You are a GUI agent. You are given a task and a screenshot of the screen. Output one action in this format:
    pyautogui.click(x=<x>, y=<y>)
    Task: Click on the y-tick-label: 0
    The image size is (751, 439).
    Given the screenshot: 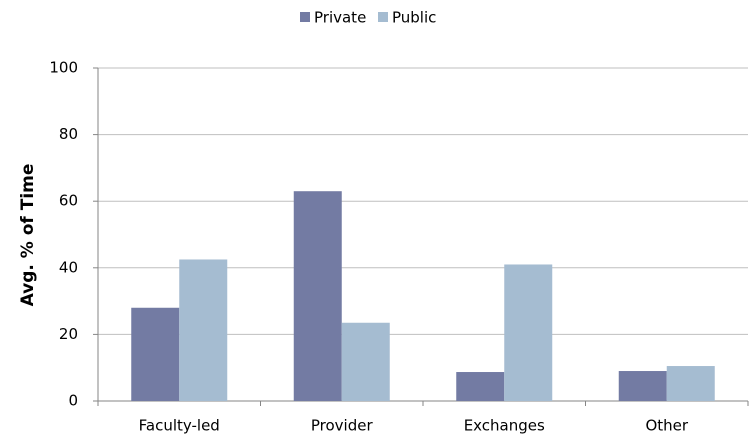 What is the action you would take?
    pyautogui.click(x=73, y=401)
    